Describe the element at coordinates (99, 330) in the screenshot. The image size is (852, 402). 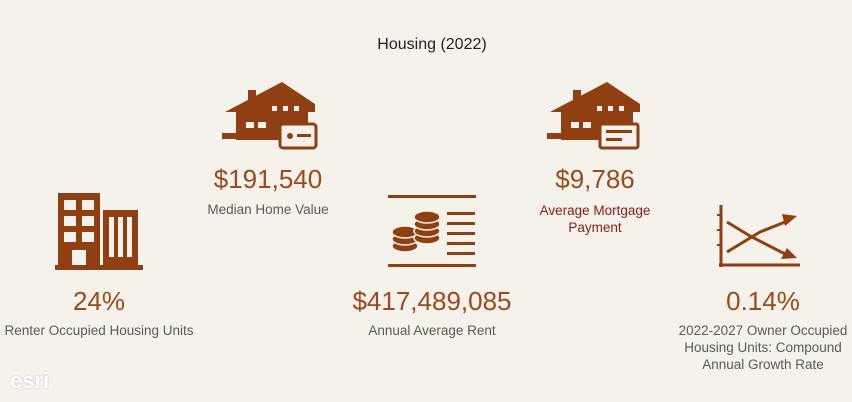
I see `metric-label: Renter Occupied Housing Units` at that location.